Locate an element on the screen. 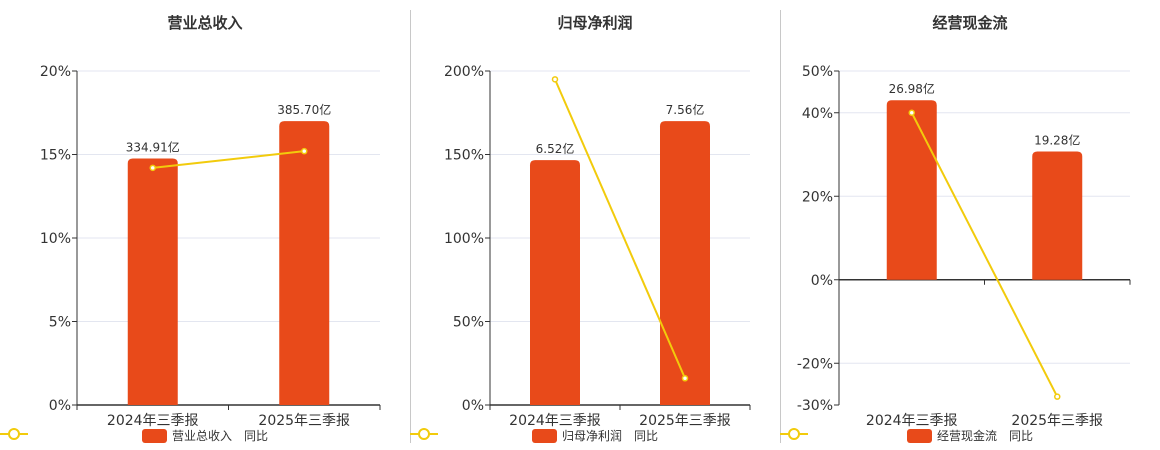 The image size is (1160, 450). y-tick-label: 15% is located at coordinates (55, 156).